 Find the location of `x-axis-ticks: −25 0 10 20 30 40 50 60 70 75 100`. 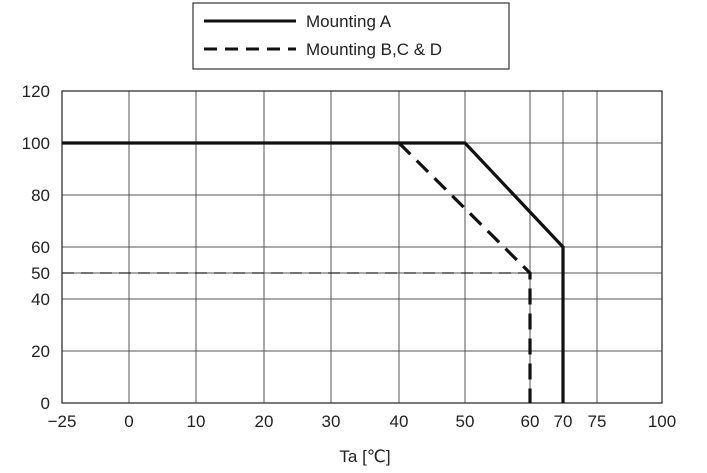

x-axis-ticks: −25 0 10 20 30 40 50 60 70 75 100 is located at coordinates (362, 421).